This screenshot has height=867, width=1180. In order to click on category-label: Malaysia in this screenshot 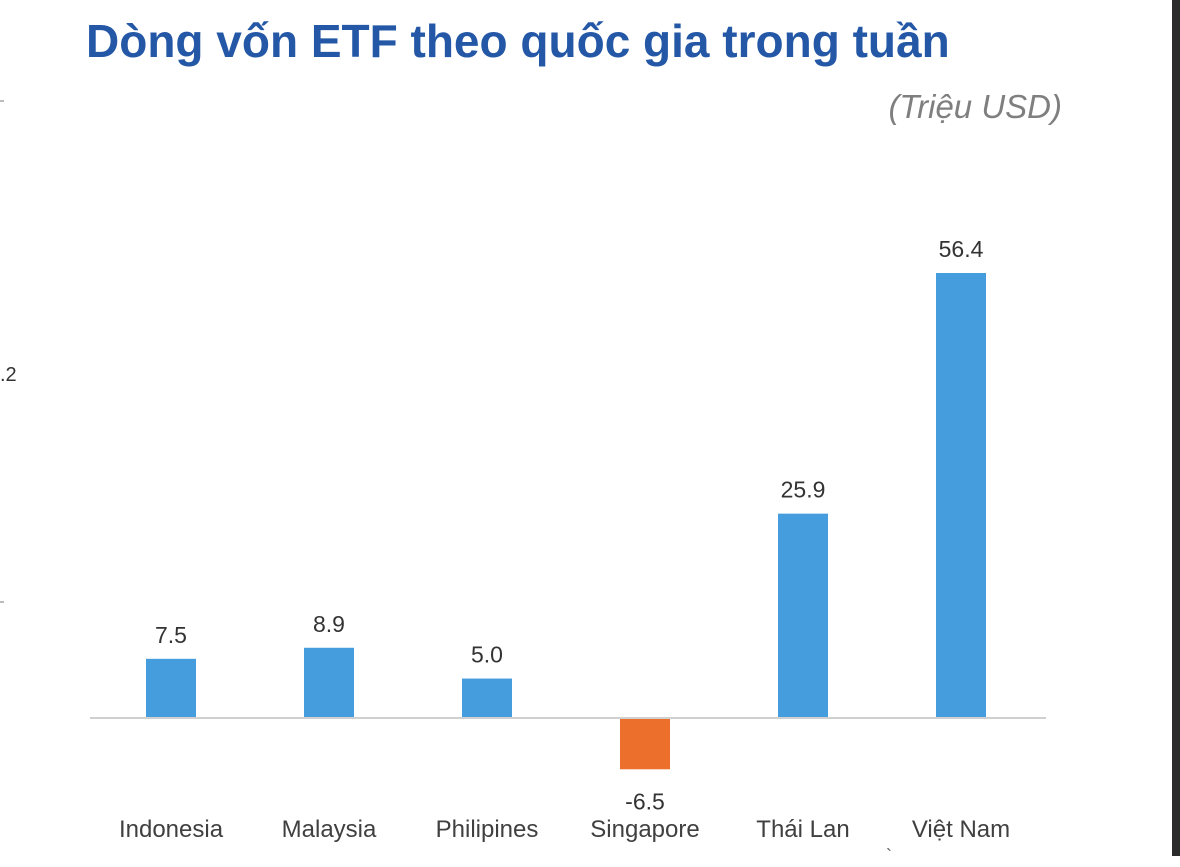, I will do `click(329, 829)`.